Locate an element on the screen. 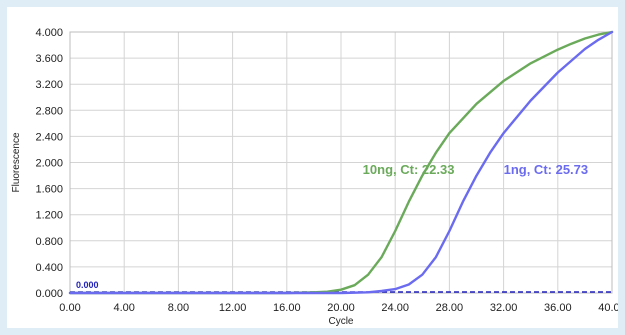 This screenshot has width=625, height=335. y-tick-label: 1.600 is located at coordinates (49, 190).